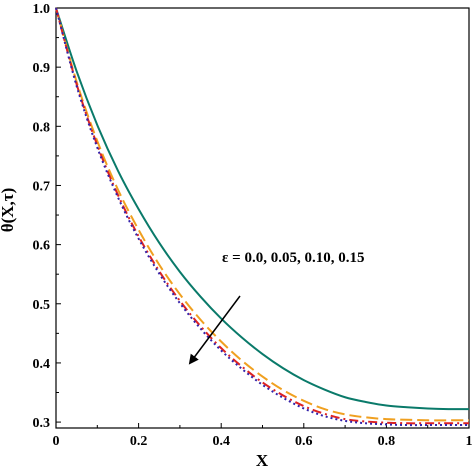  What do you see at coordinates (263, 436) in the screenshot?
I see `x-axis-ticks: 0 0.2 0.4 0.6 0.8 1` at bounding box center [263, 436].